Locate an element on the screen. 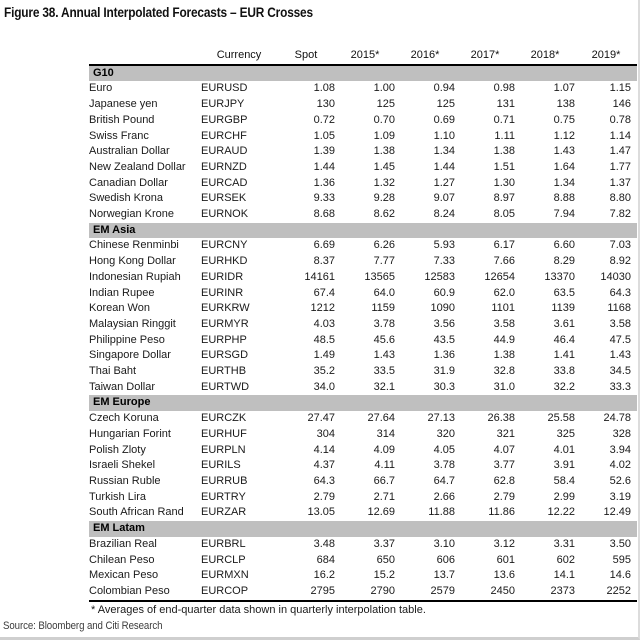 This screenshot has width=640, height=640. value-cell: 13.7 is located at coordinates (444, 575).